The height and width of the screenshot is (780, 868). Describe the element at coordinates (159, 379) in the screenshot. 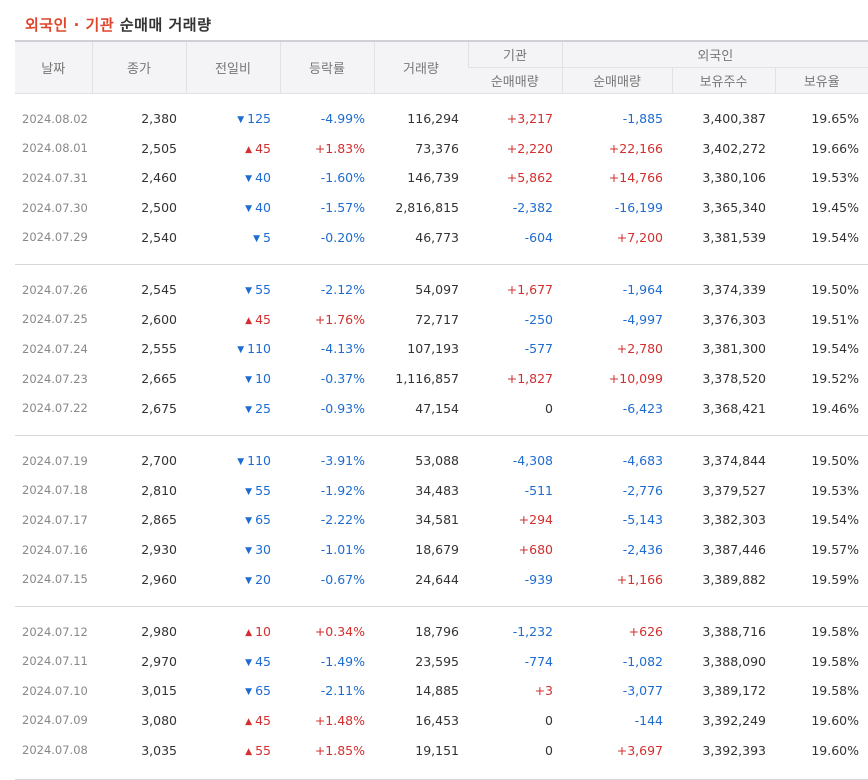

I see `cell-close: 2,665` at that location.